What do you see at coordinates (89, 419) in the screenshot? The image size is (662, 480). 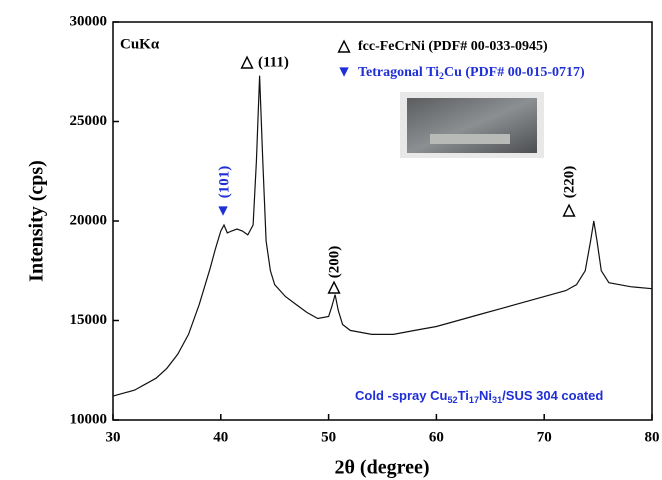 I see `y-tick-label: 10000` at bounding box center [89, 419].